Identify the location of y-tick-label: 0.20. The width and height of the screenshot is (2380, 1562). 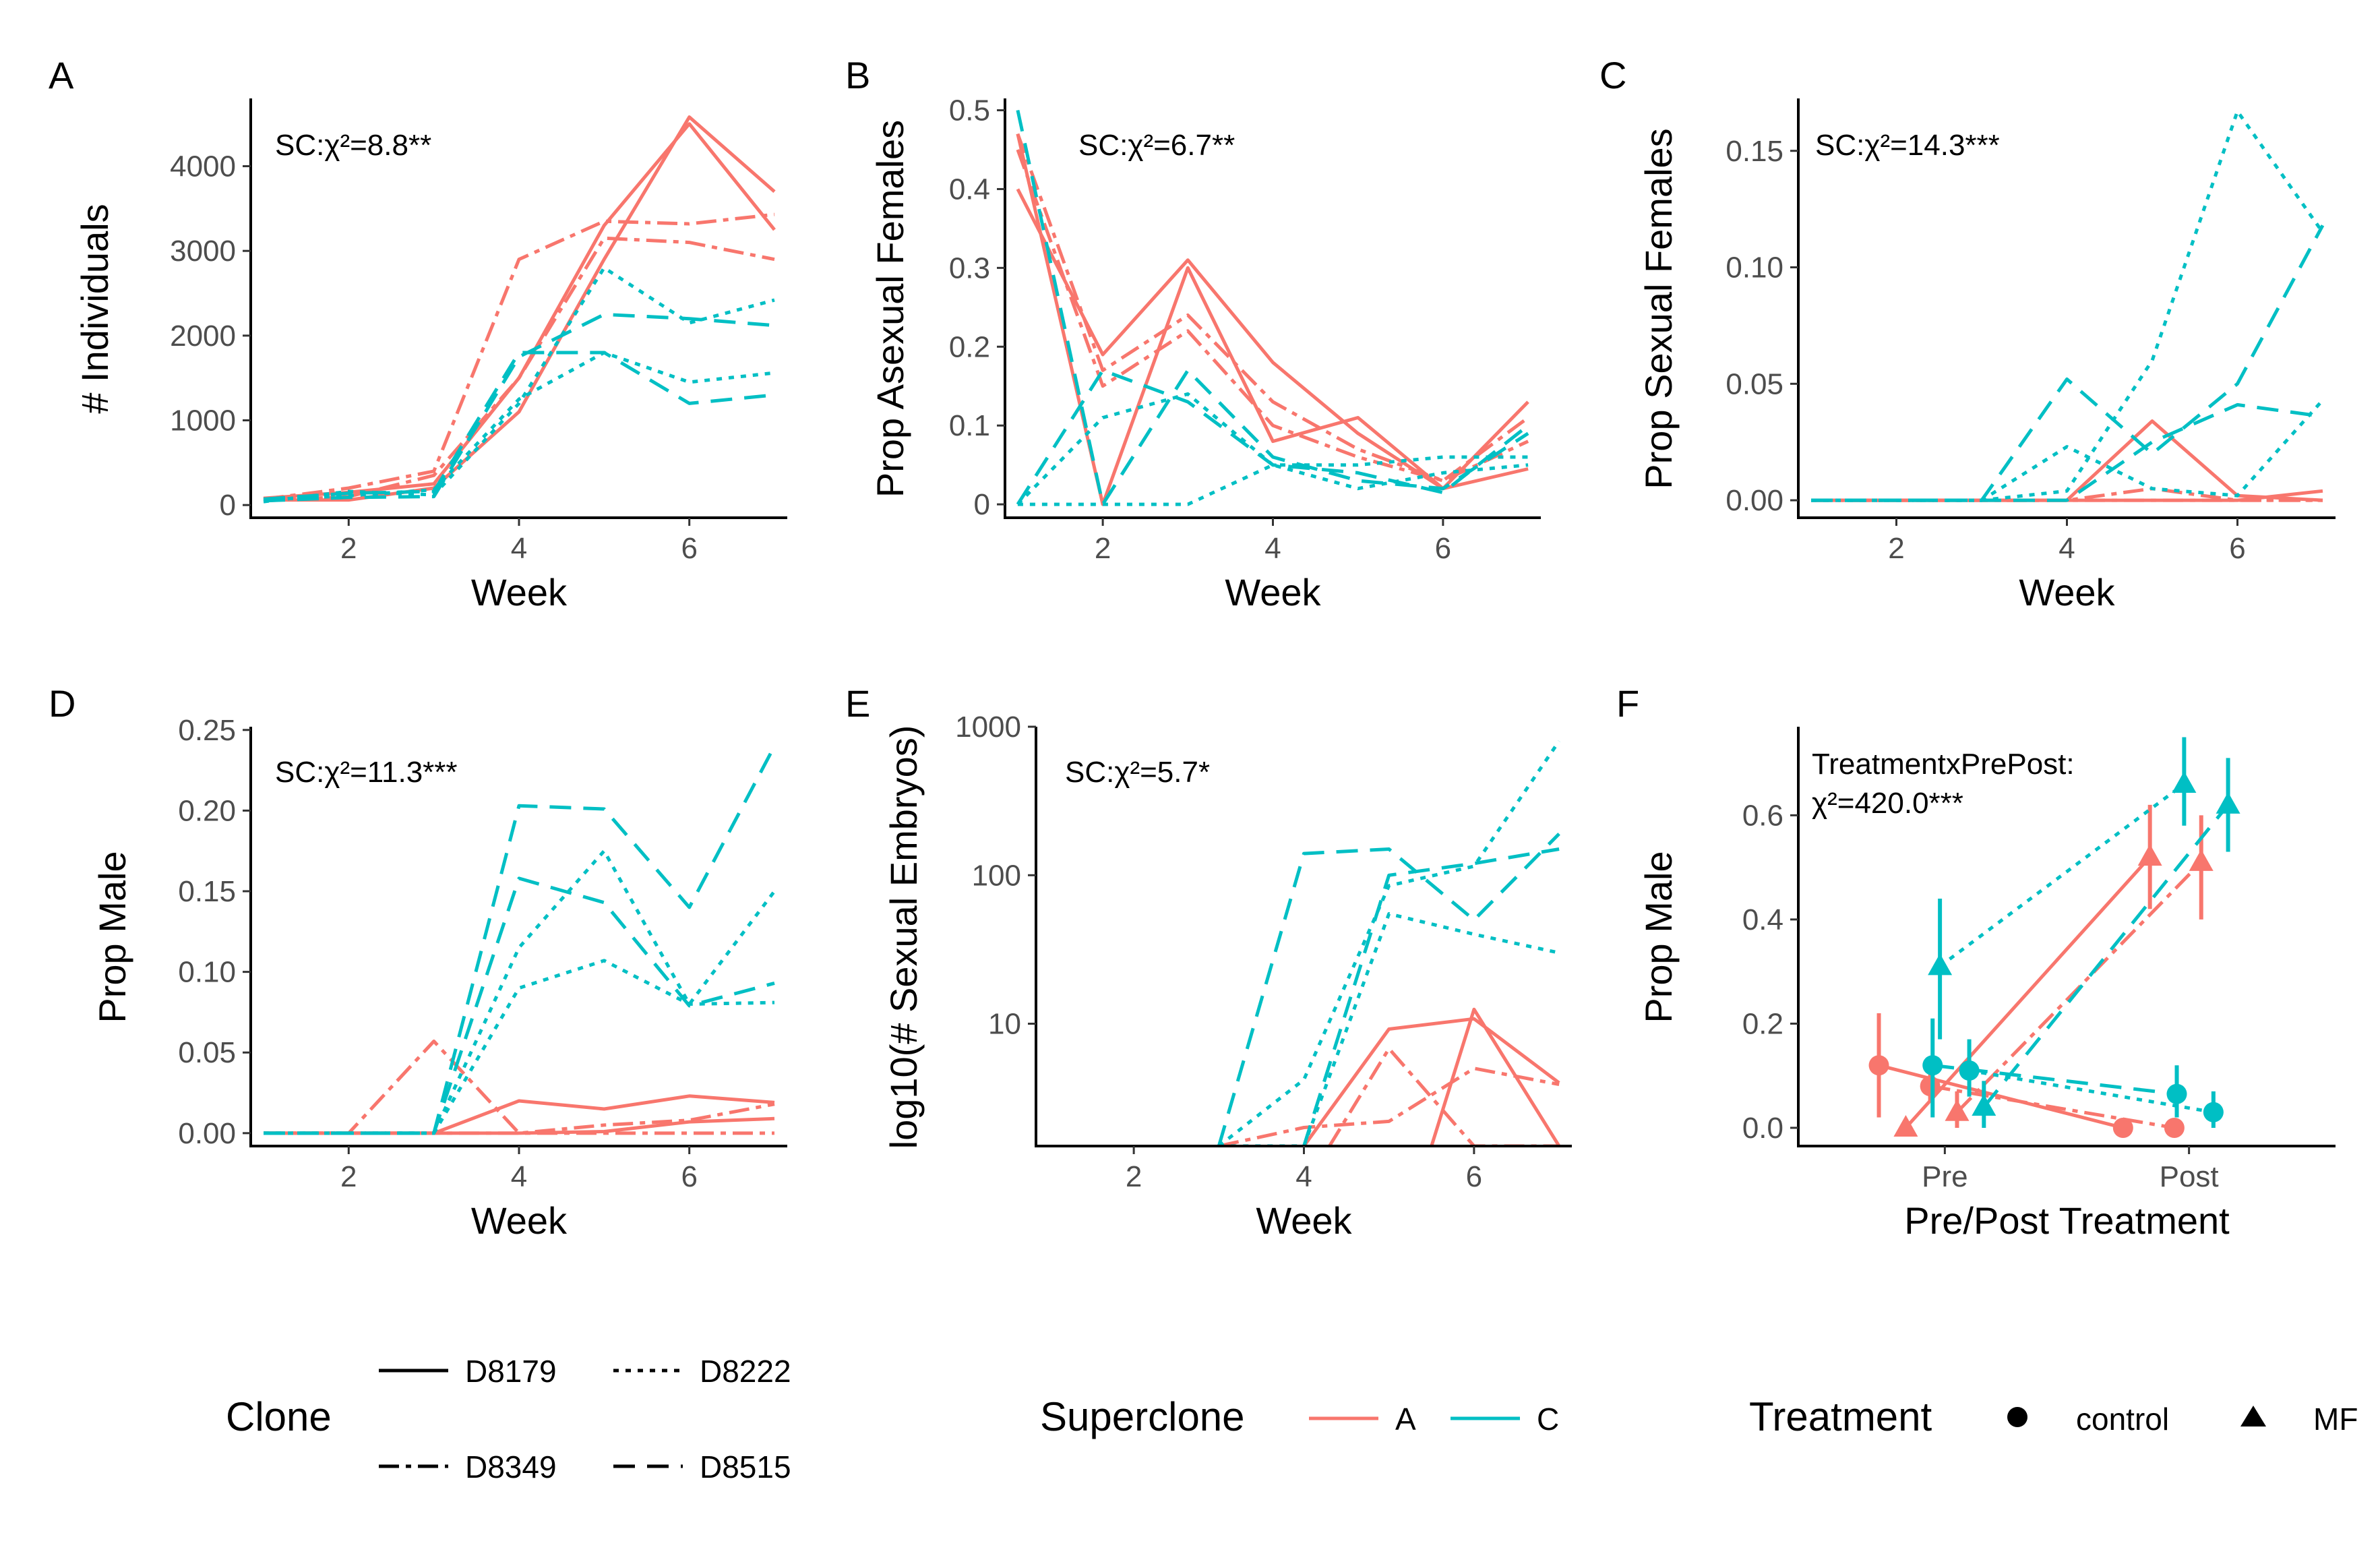
(207, 810).